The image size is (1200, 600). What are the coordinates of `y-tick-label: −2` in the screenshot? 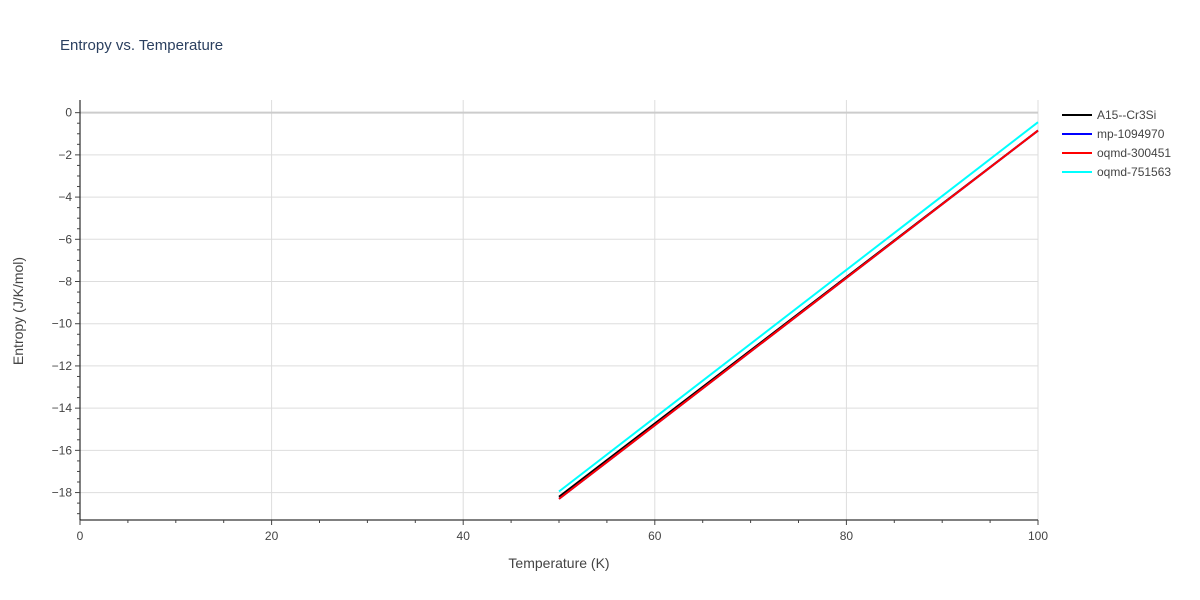 It's located at (65, 155).